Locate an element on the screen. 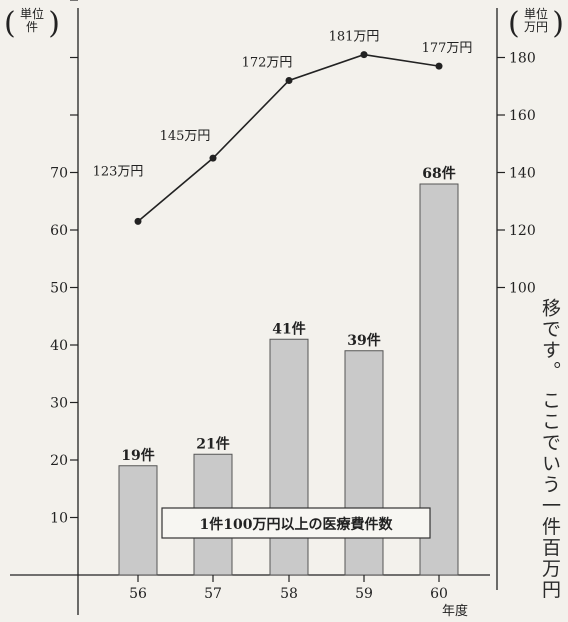 The width and height of the screenshot is (568, 622). left-tick-label: 50 is located at coordinates (59, 289).